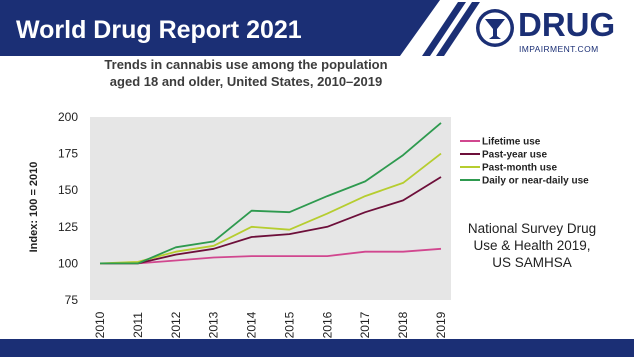 Image resolution: width=634 pixels, height=357 pixels. I want to click on y-tick-label: 75, so click(72, 300).